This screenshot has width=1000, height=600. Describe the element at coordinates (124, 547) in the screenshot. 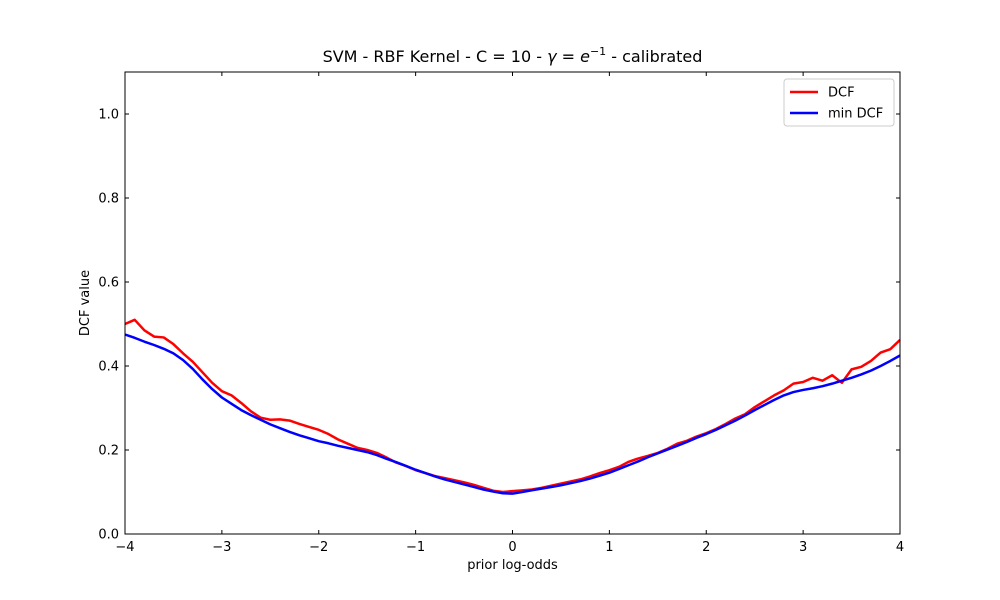

I see `x-tick-label: −4` at that location.